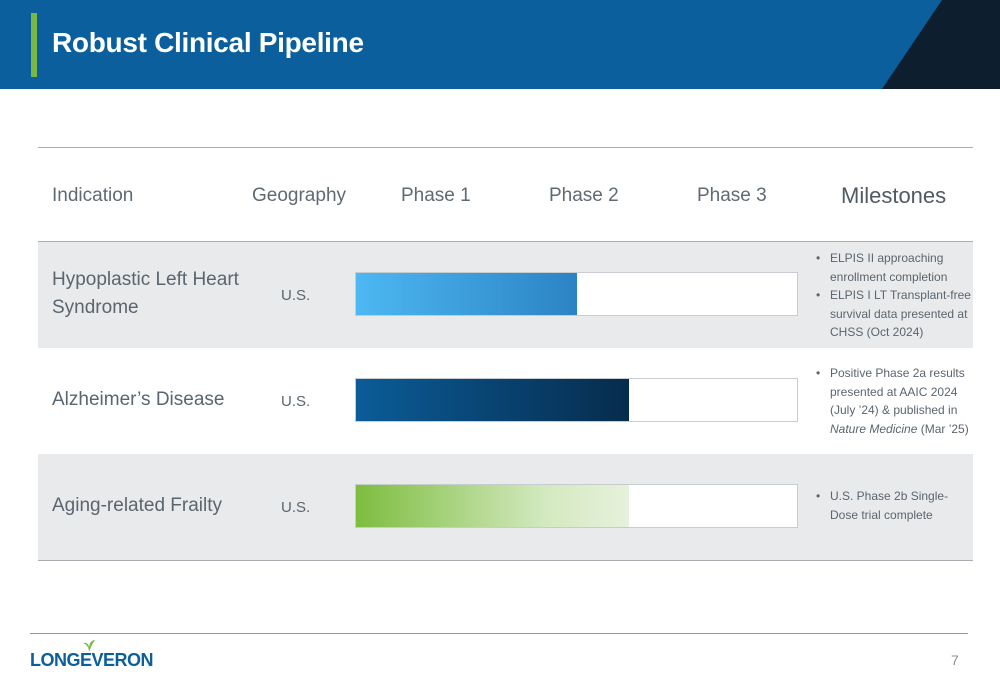  Describe the element at coordinates (34, 45) in the screenshot. I see `header-accent-bar` at that location.